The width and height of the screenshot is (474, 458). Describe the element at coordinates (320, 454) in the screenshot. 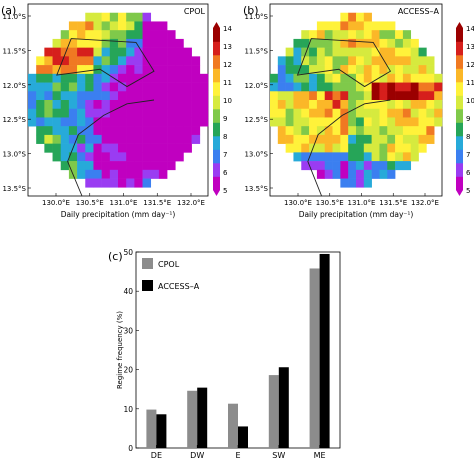

I see `x-tick-label: ME` at that location.